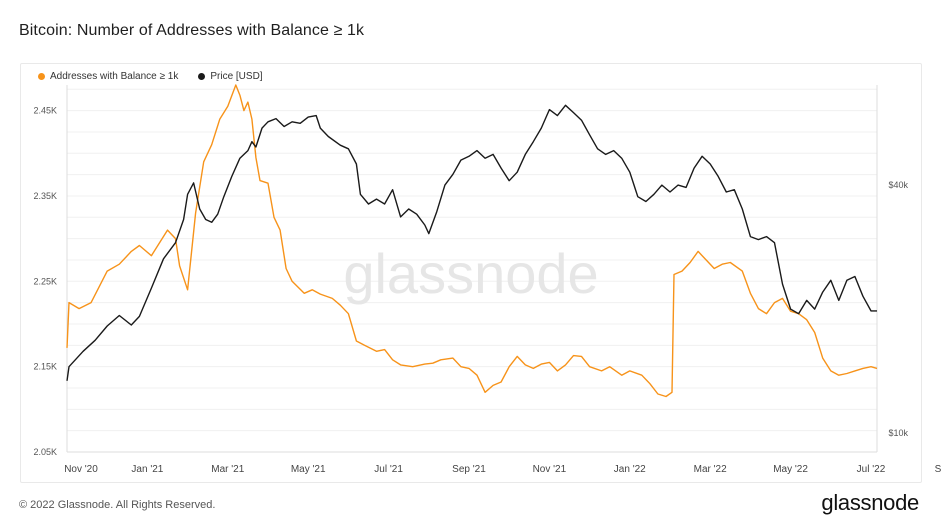 This screenshot has height=529, width=941. I want to click on glassnode-logo: glassnode, so click(870, 502).